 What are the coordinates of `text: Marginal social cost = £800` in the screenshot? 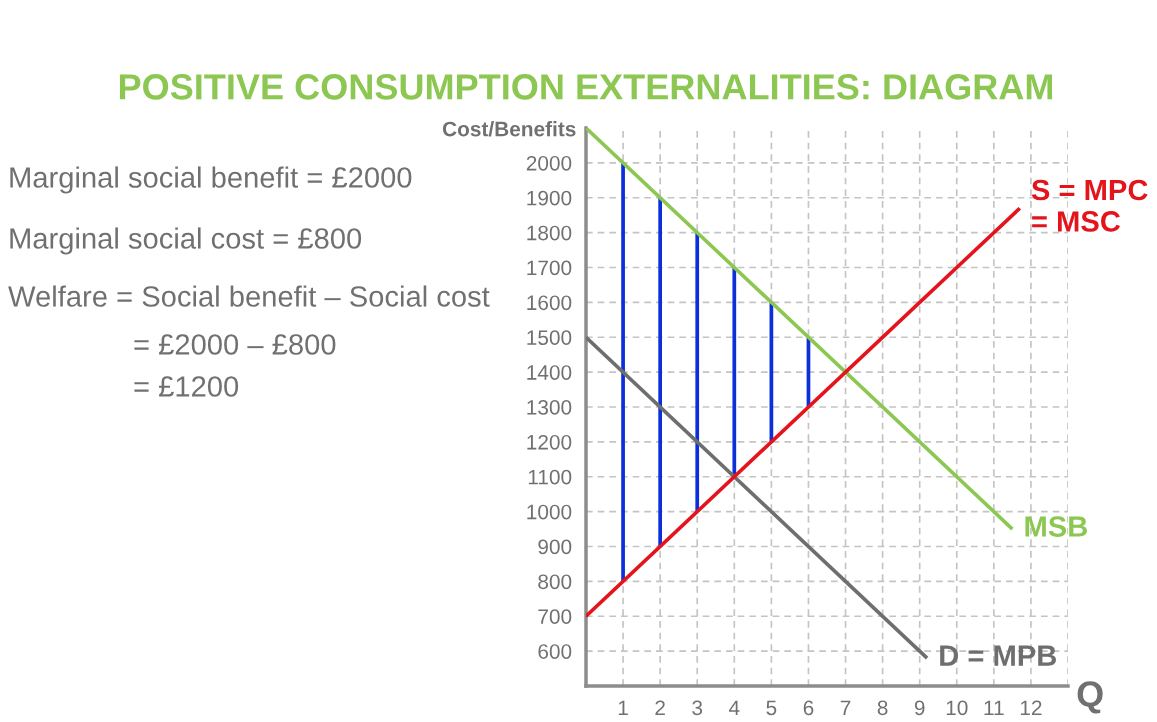 It's located at (186, 241).